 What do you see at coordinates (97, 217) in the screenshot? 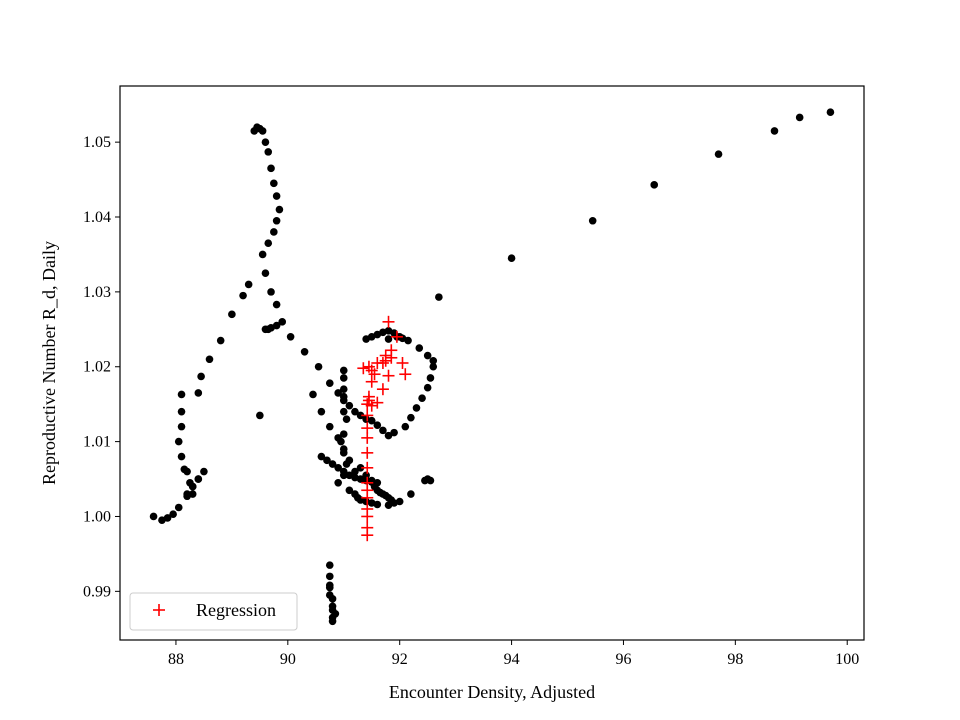
I see `y-tick-label: 1.04` at bounding box center [97, 217].